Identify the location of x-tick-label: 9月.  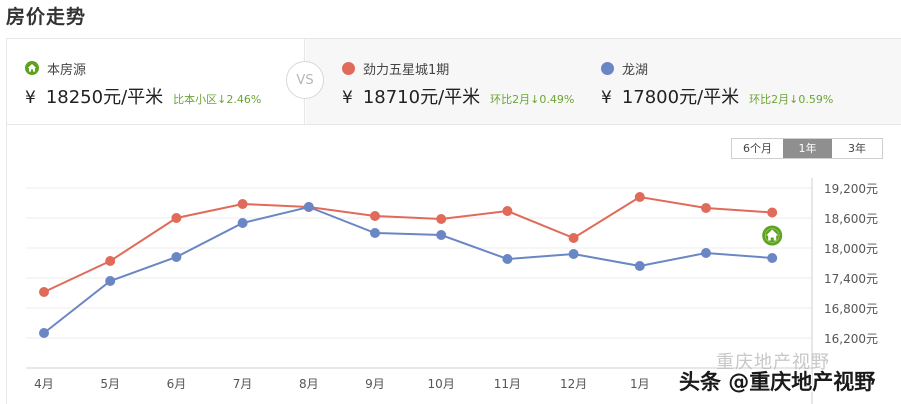
(375, 384).